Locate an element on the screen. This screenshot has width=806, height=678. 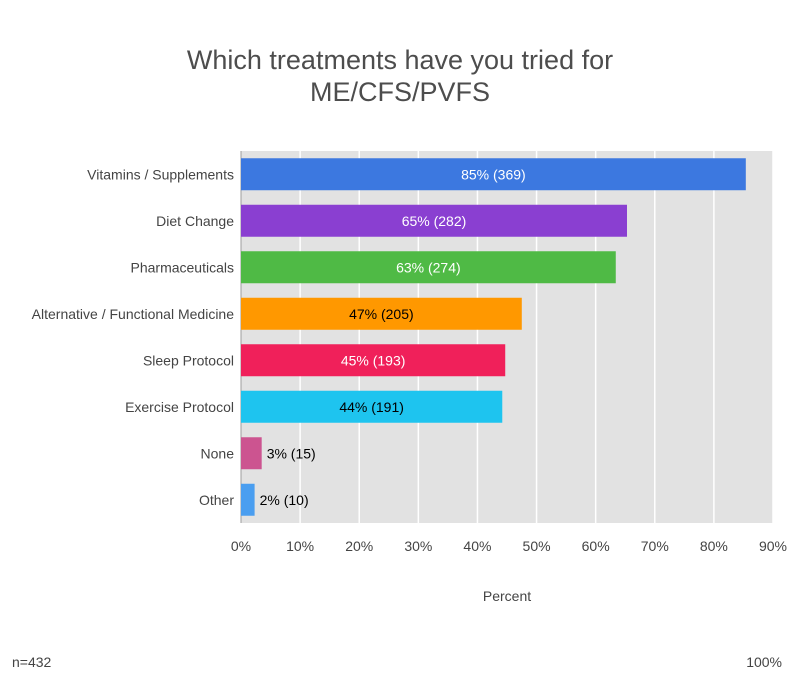
x-tick-label: 0% is located at coordinates (241, 546).